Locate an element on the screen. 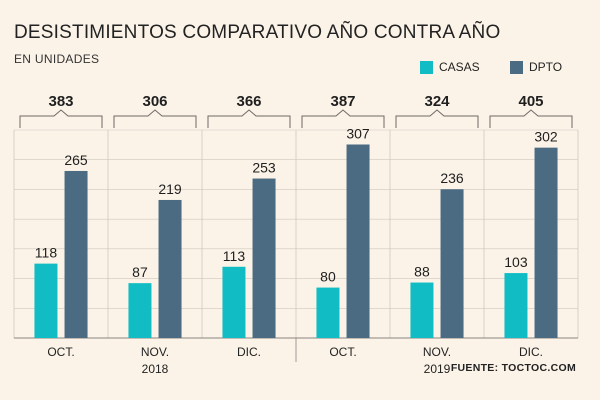 This screenshot has height=400, width=600. legend-label-casas: CASAS is located at coordinates (459, 67).